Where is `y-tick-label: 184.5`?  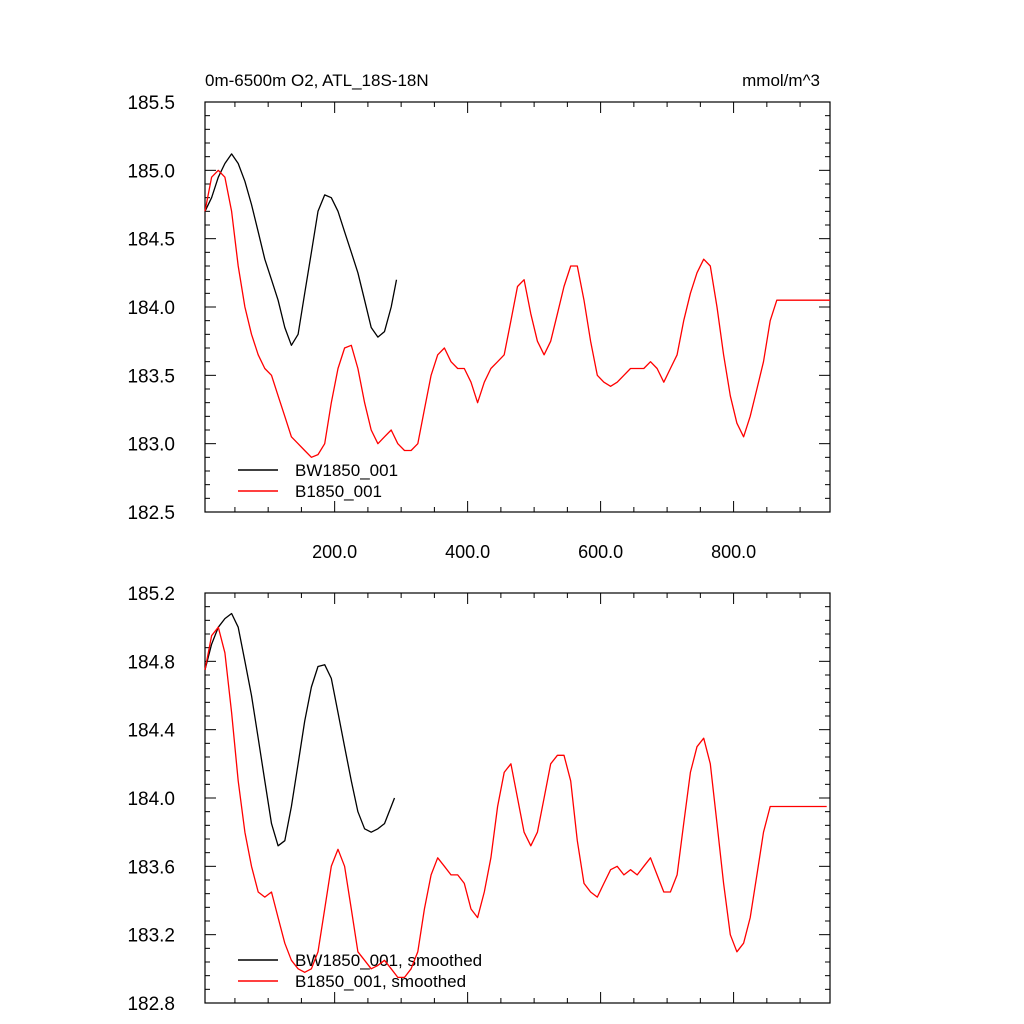
y-tick-label: 184.5 is located at coordinates (151, 240).